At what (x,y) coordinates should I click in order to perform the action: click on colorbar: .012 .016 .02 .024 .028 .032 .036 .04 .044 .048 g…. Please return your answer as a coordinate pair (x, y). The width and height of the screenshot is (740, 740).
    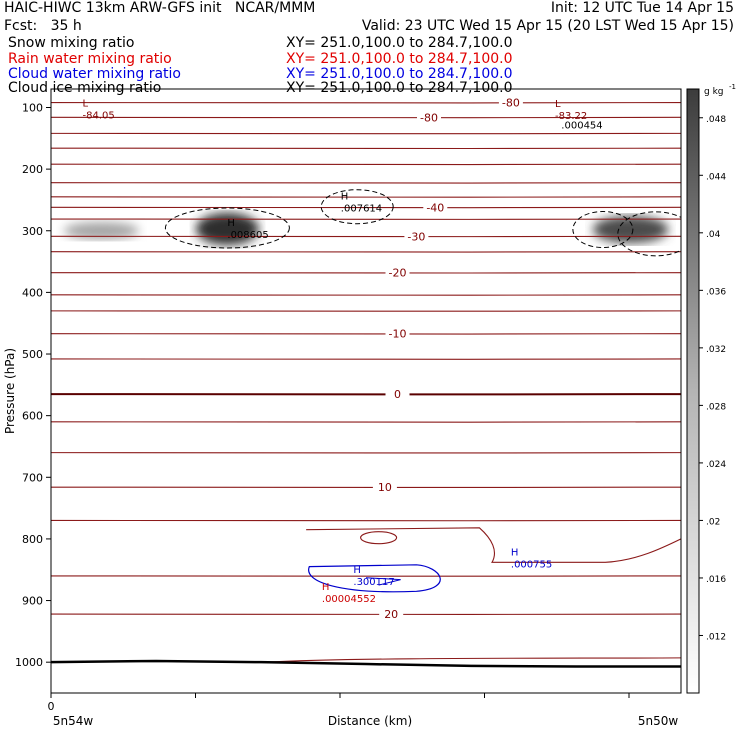
    Looking at the image, I should click on (711, 388).